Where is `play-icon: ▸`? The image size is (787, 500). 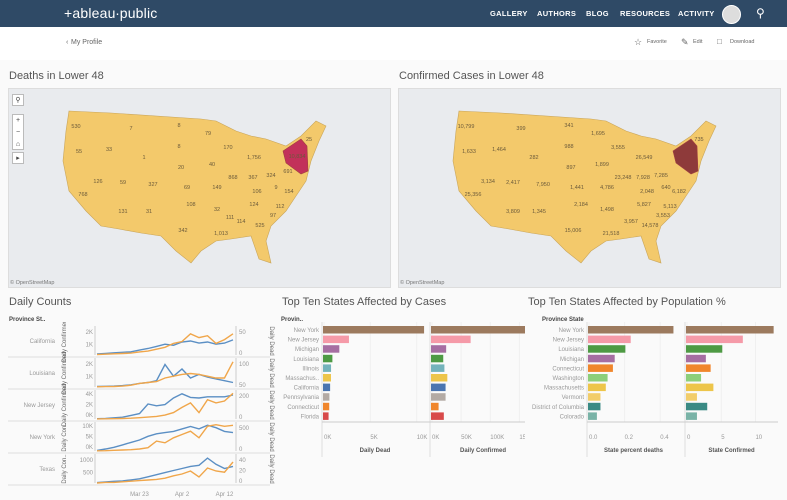 play-icon: ▸ is located at coordinates (18, 158).